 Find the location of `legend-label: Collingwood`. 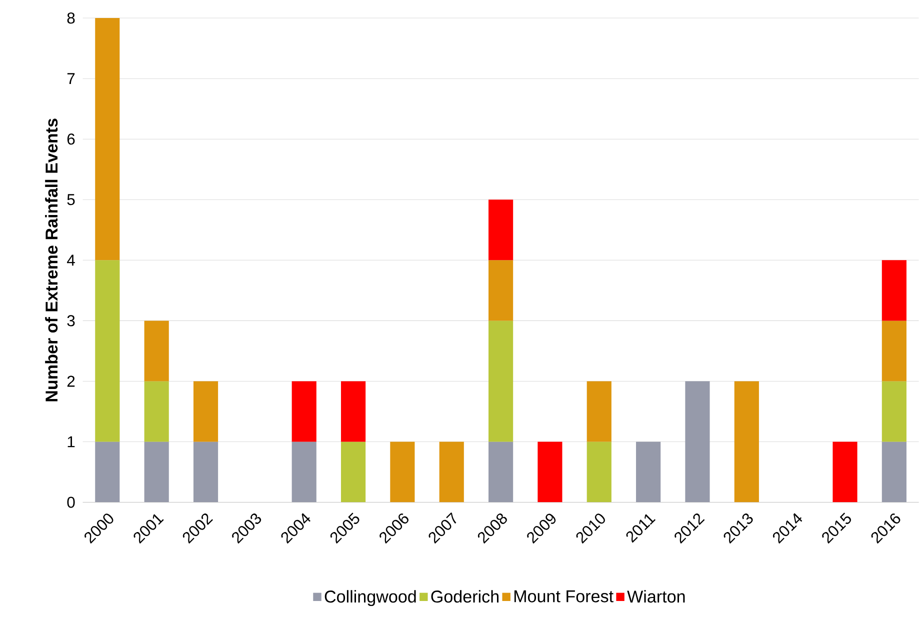

legend-label: Collingwood is located at coordinates (370, 598).